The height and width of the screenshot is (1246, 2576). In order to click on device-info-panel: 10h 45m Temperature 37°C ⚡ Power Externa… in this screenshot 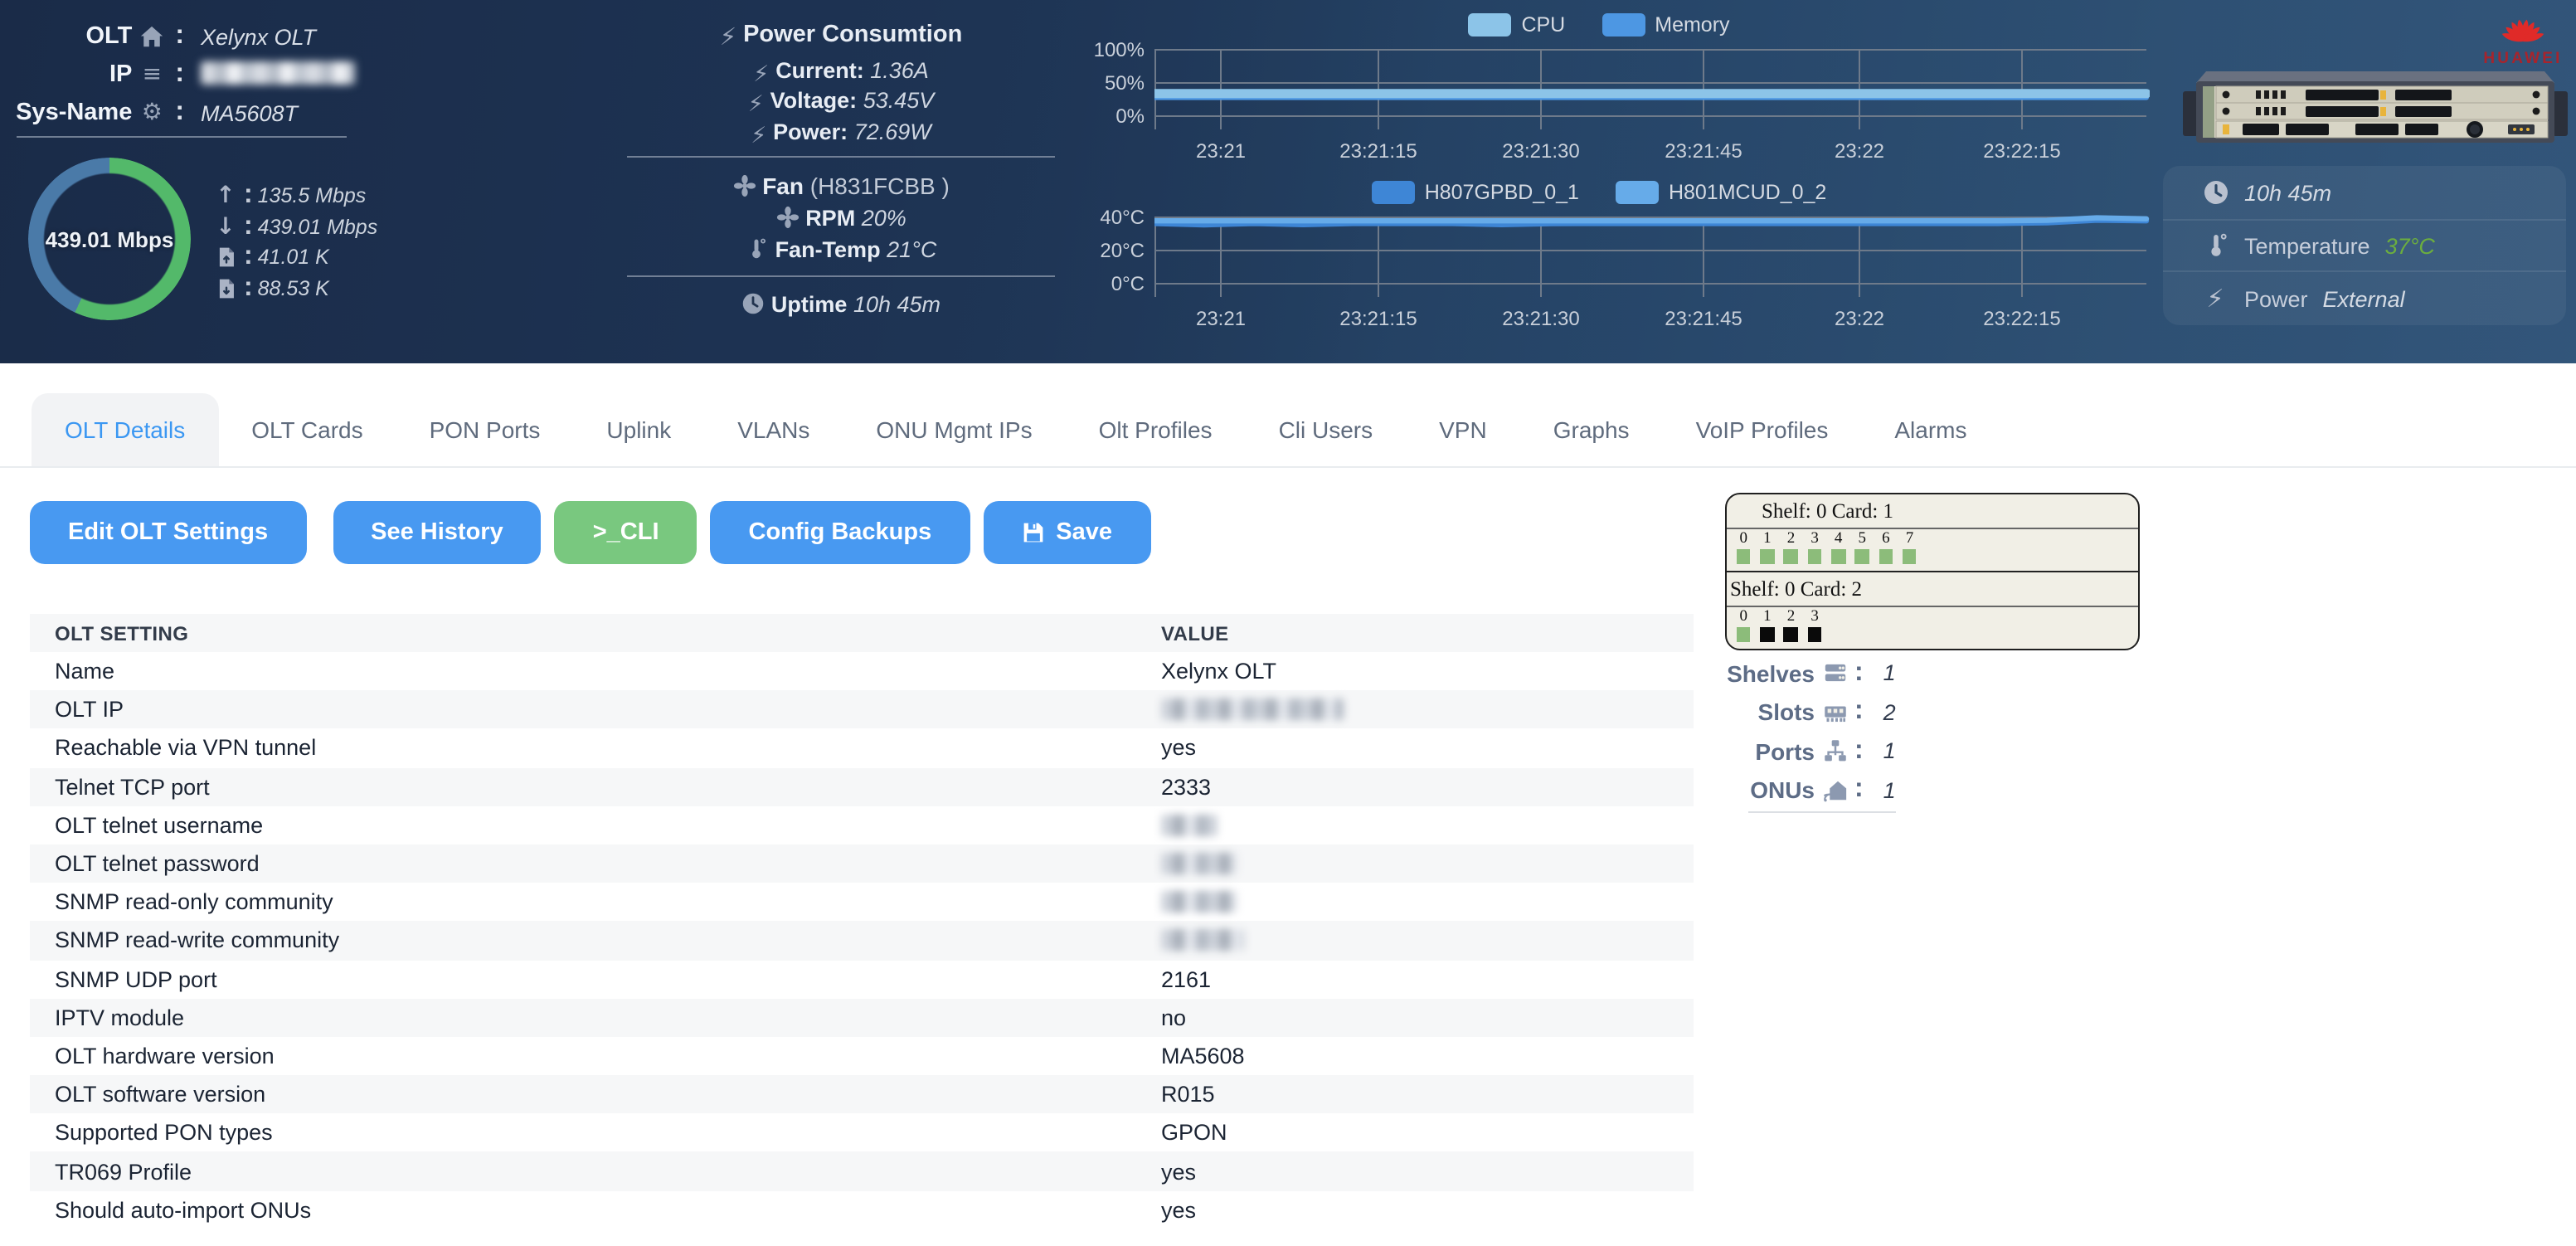, I will do `click(2364, 245)`.